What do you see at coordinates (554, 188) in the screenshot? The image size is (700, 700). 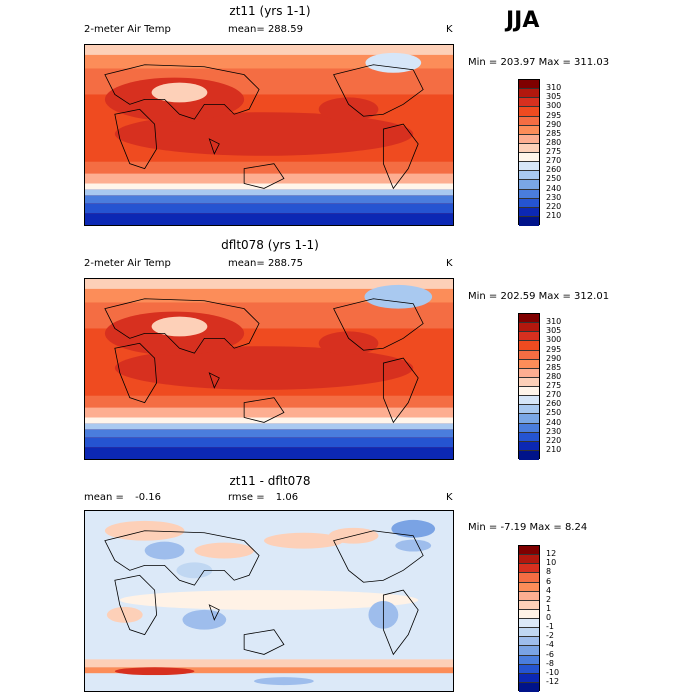 I see `colorbar-tick: 240` at bounding box center [554, 188].